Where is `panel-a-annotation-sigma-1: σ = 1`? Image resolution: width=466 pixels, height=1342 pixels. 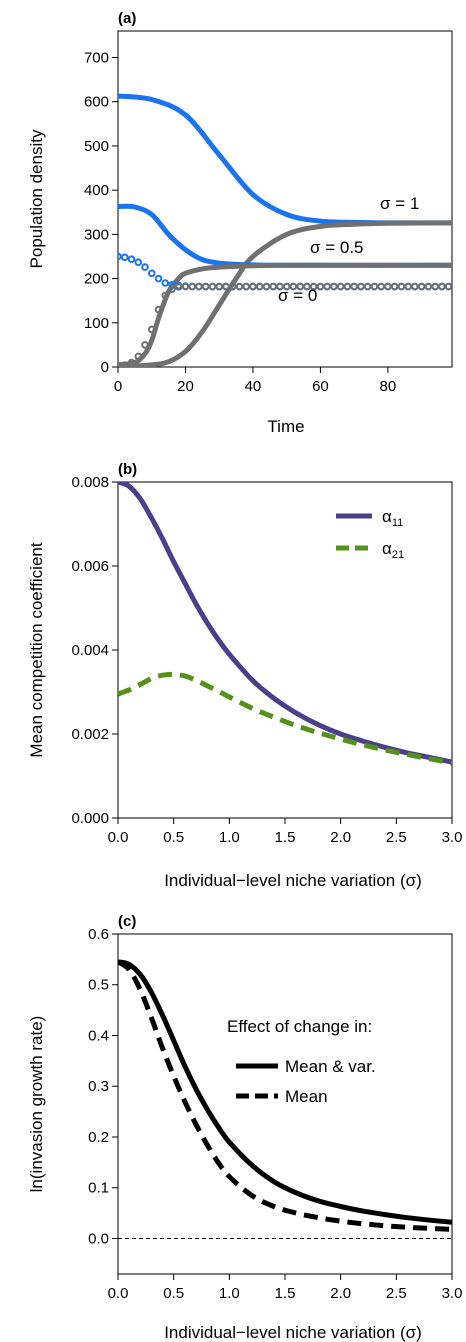 panel-a-annotation-sigma-1: σ = 1 is located at coordinates (399, 203).